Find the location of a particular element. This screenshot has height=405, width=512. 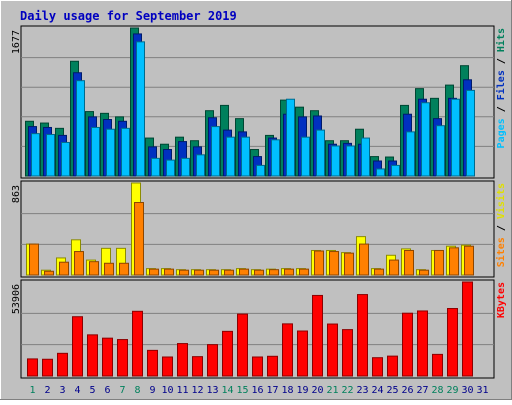

x-tick-label-11: 11 is located at coordinates (182, 390).